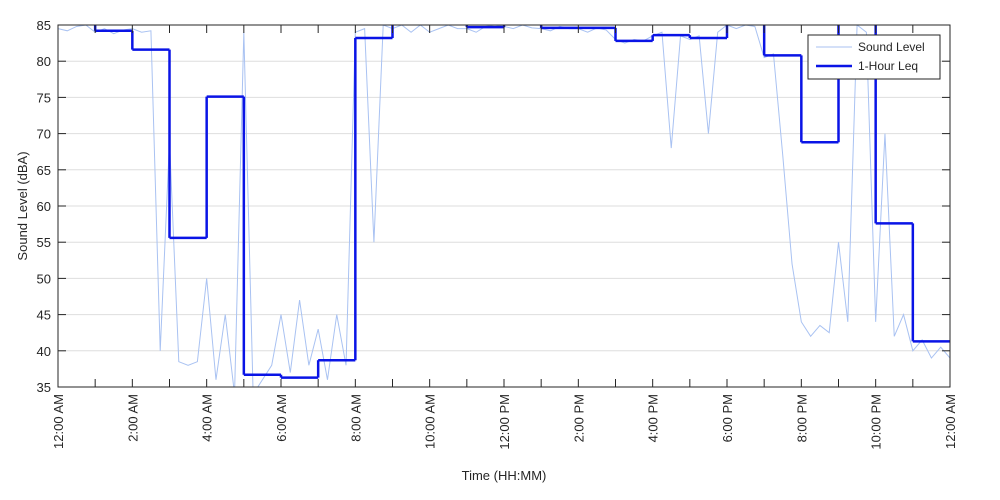 The height and width of the screenshot is (500, 1000). Describe the element at coordinates (22, 205) in the screenshot. I see `y-axis-label: Sound Level (dBA)` at that location.